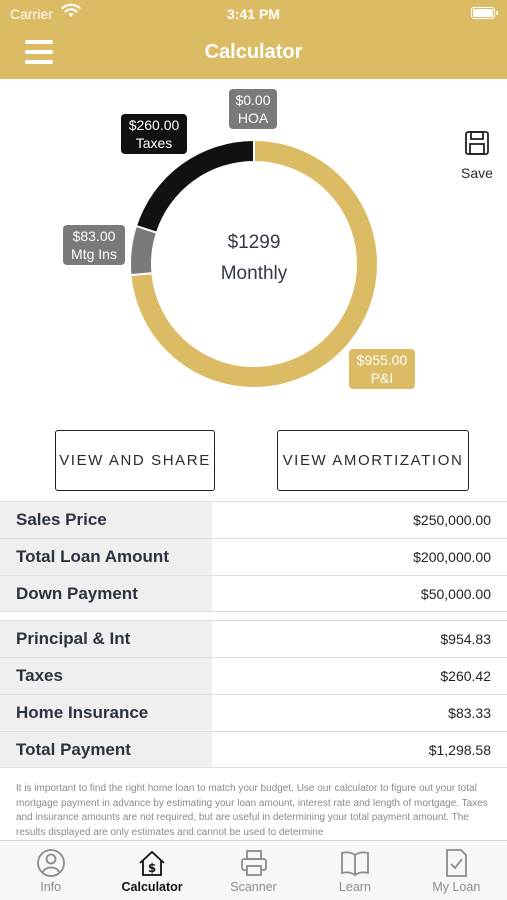 The image size is (507, 900). What do you see at coordinates (484, 13) in the screenshot?
I see `battery-icon` at bounding box center [484, 13].